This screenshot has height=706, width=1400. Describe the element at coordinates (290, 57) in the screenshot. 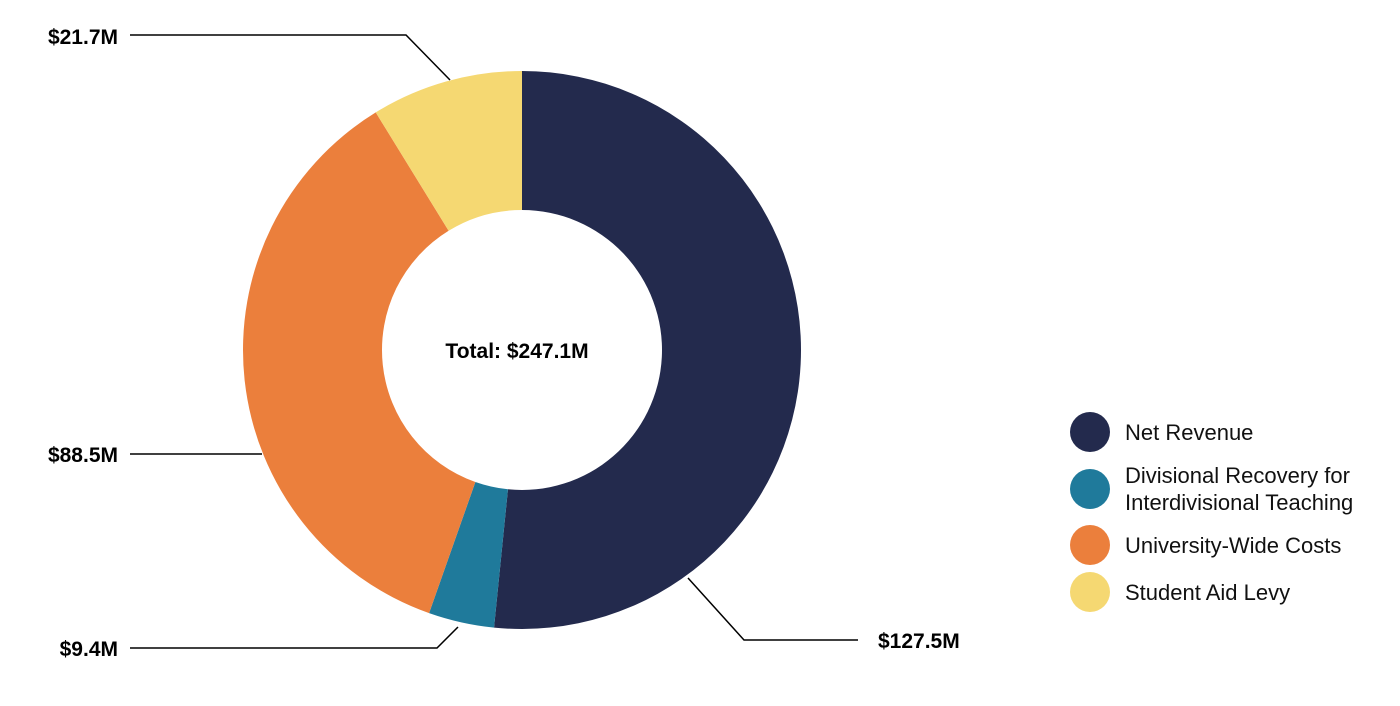

I see `leader-line-student-aid-levy` at that location.